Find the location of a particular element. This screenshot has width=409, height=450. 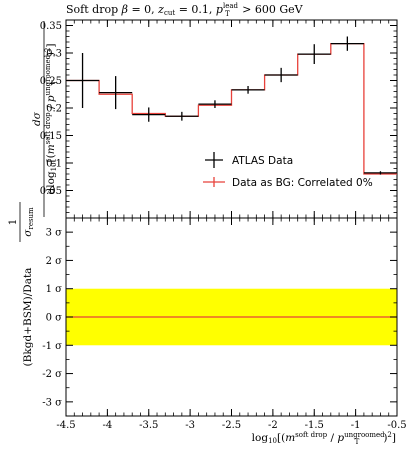

ratio-y-tick-label: -2 σ is located at coordinates (52, 374).